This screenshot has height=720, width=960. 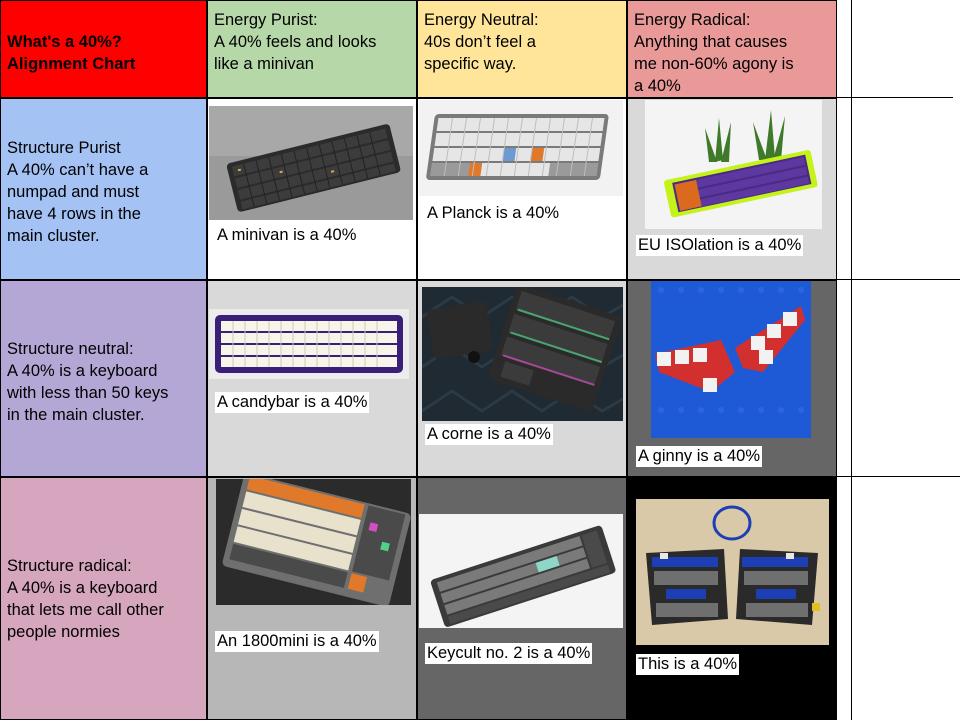 What do you see at coordinates (480, 42) in the screenshot?
I see `column-description: 40s don’t feel a` at bounding box center [480, 42].